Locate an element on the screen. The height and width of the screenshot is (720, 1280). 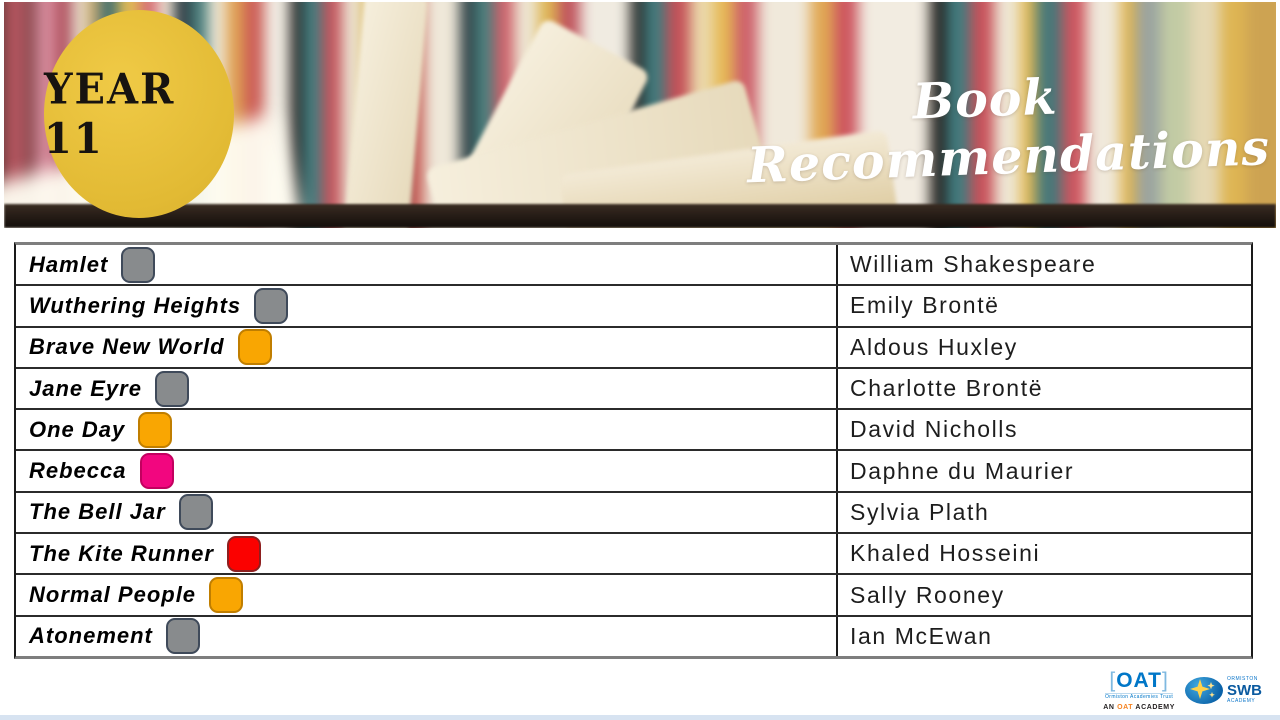
book-author-cell: Charlotte Brontë is located at coordinates (1043, 388).